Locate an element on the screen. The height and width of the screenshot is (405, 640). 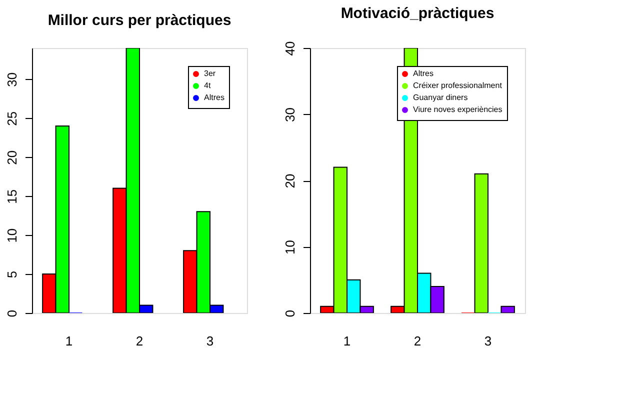
legend-label: Guanyar diners is located at coordinates (440, 97).